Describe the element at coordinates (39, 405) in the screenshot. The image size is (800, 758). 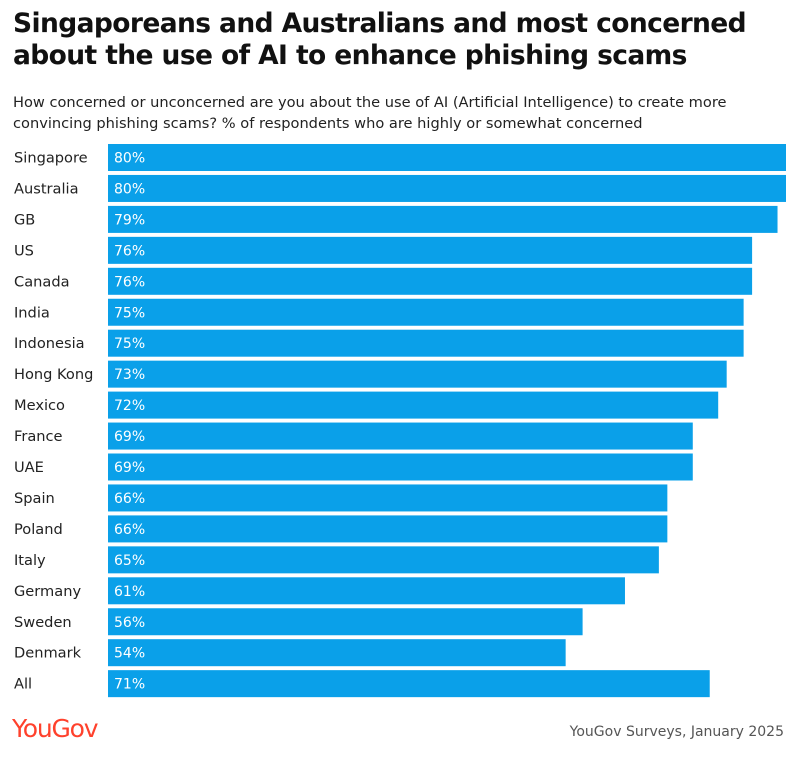
I see `category-label: Mexico` at that location.